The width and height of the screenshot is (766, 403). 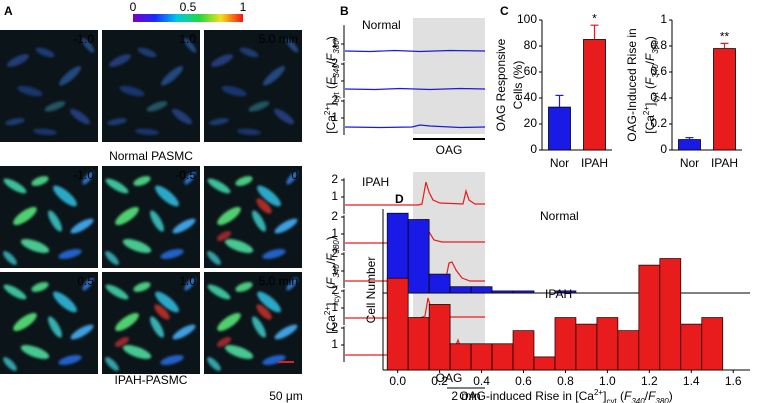 I want to click on y-axis-label: Cell Number, so click(x=371, y=290).